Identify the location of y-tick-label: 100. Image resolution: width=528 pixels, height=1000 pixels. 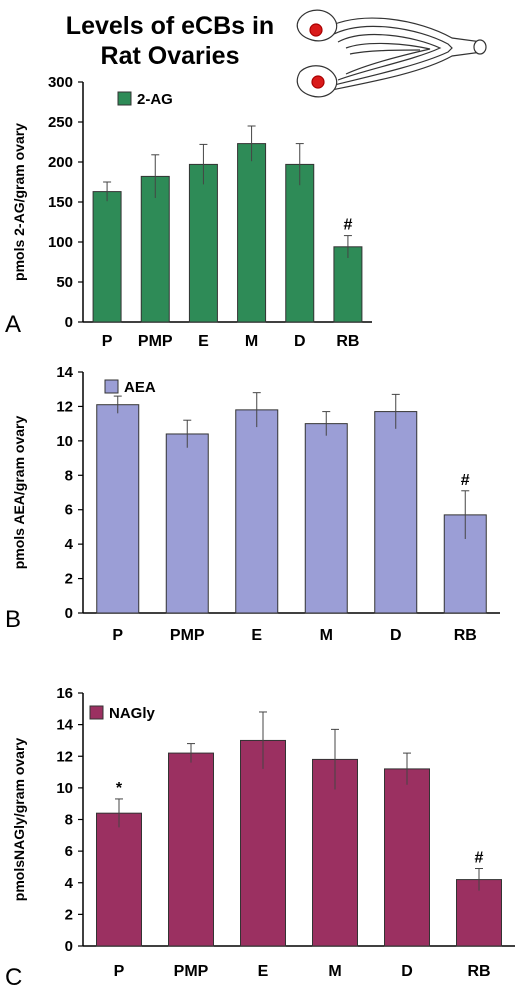
(60, 242).